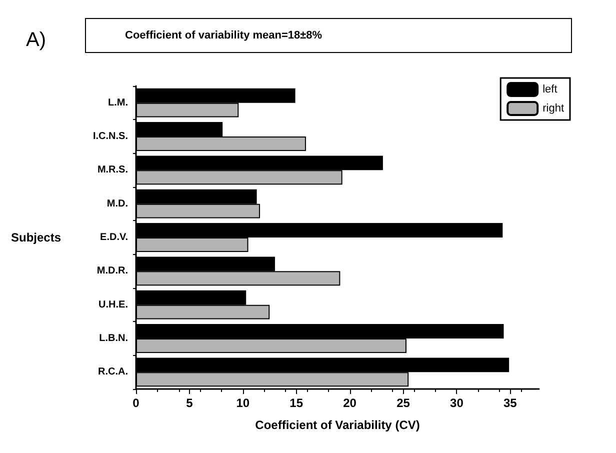  Describe the element at coordinates (243, 403) in the screenshot. I see `x-tick-label: 10` at that location.